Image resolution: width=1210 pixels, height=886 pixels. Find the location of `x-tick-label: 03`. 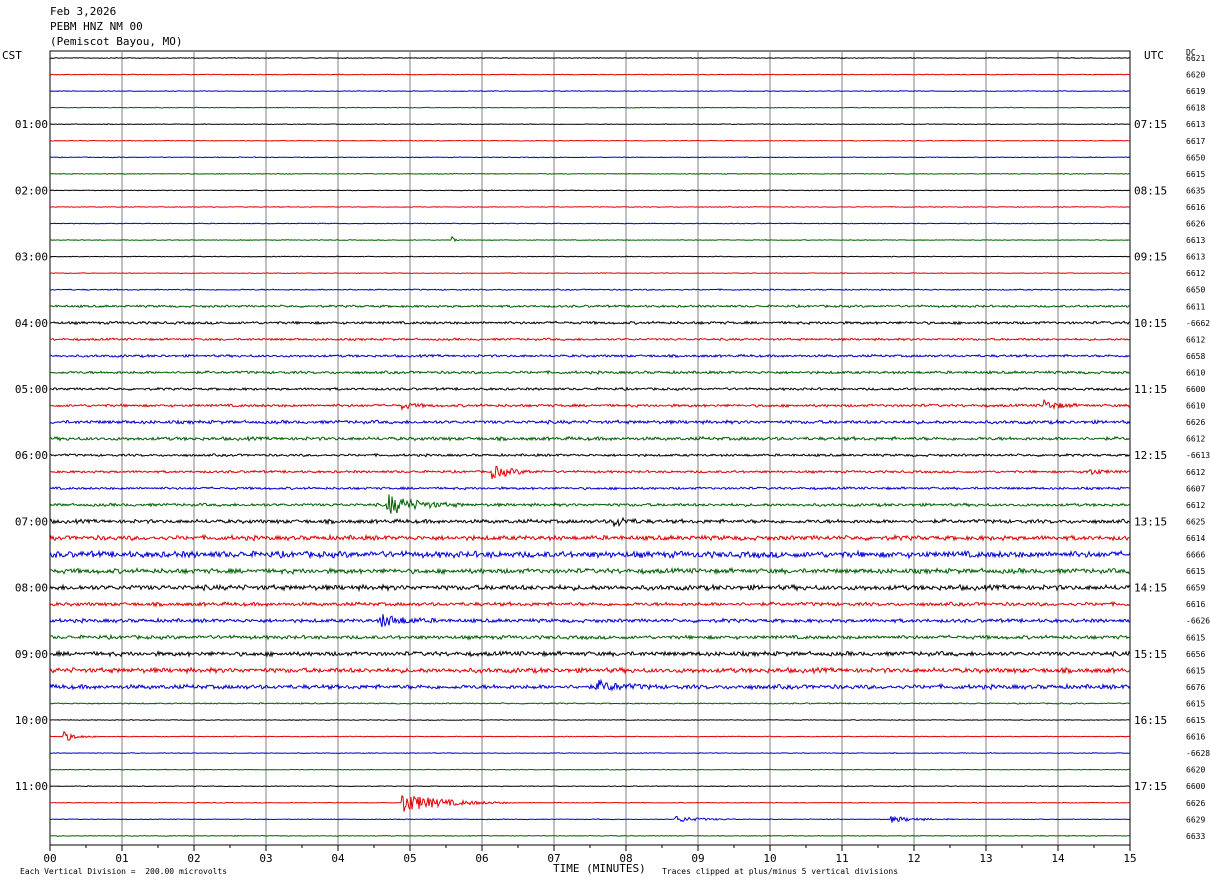

x-tick-label: 03 is located at coordinates (265, 858).